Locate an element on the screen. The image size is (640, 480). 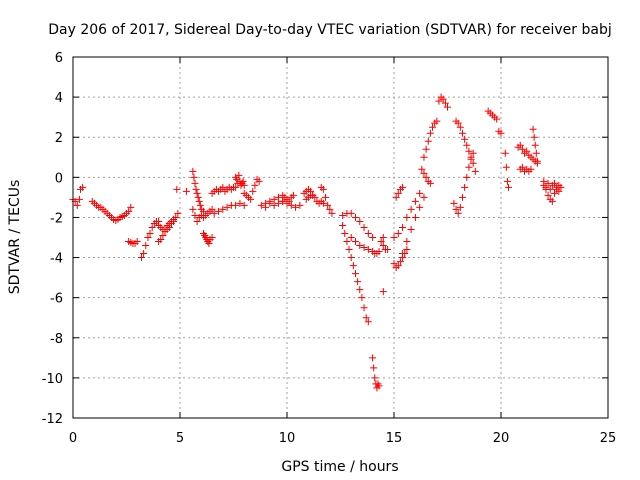
y-tick-label: -12 is located at coordinates (52, 419).